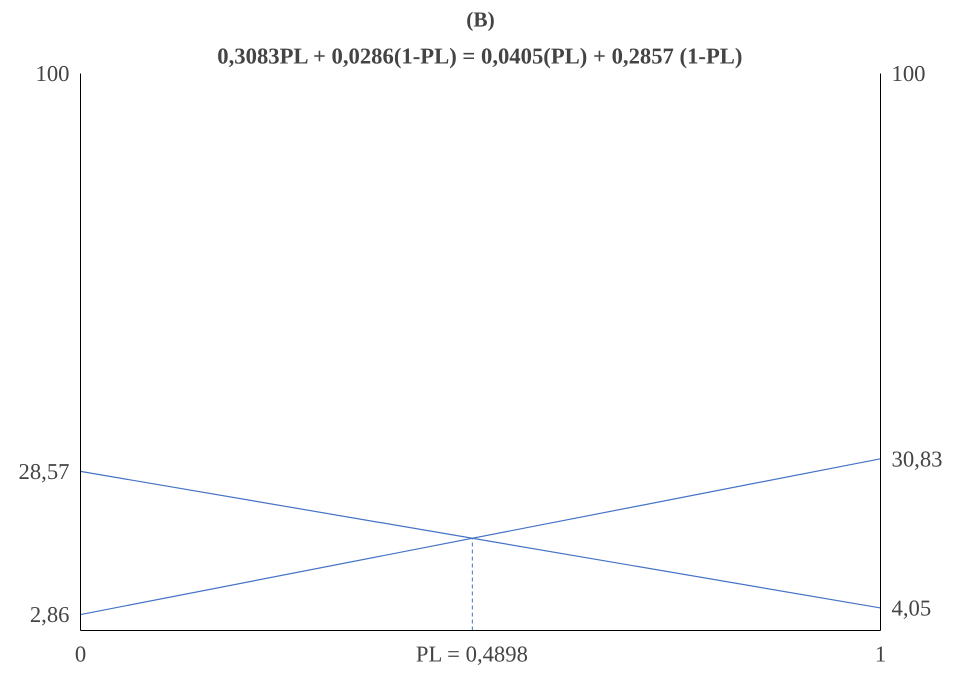 The image size is (977, 679). What do you see at coordinates (53, 73) in the screenshot?
I see `y-tick-label: 100` at bounding box center [53, 73].